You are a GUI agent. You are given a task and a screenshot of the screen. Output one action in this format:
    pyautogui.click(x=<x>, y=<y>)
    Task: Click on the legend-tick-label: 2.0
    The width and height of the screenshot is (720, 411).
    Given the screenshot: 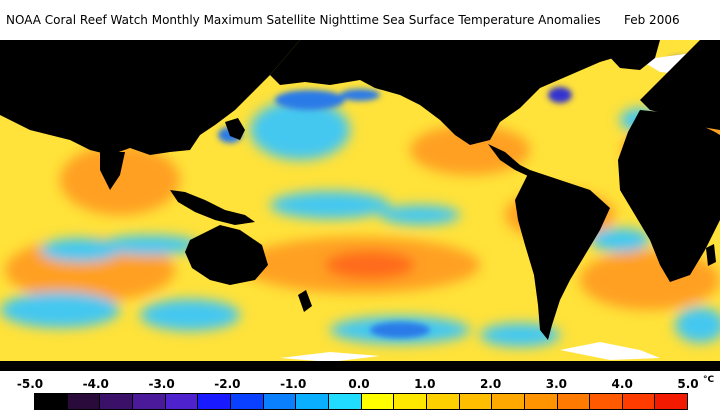 What is the action you would take?
    pyautogui.click(x=490, y=384)
    